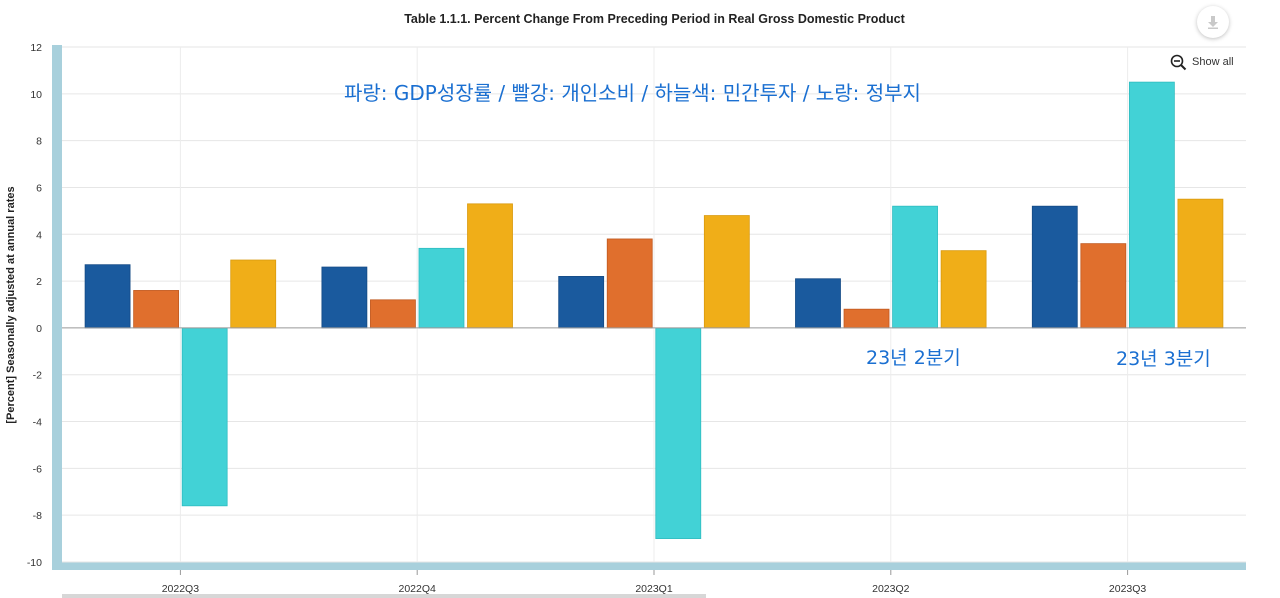 The width and height of the screenshot is (1280, 598). I want to click on x-tick-label: 2022Q4, so click(418, 589).